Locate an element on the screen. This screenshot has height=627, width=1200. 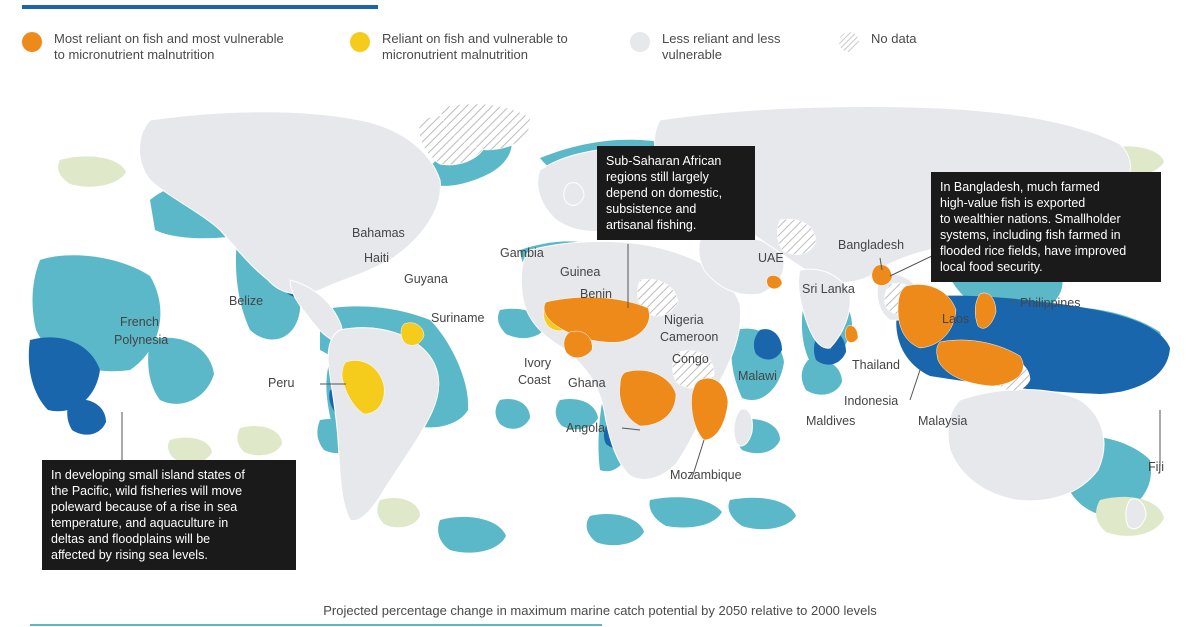
legend-label: Reliant on fish and vulnerable to is located at coordinates (475, 38).